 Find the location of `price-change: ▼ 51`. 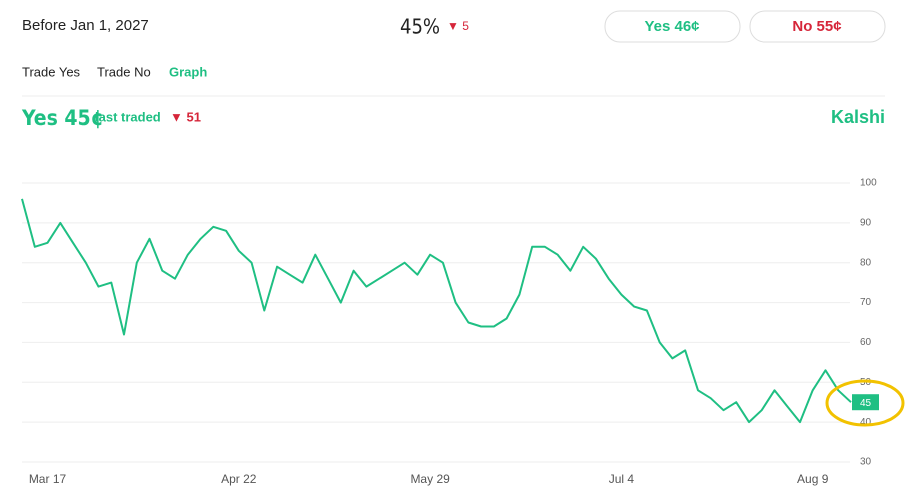

price-change: ▼ 51 is located at coordinates (185, 116).